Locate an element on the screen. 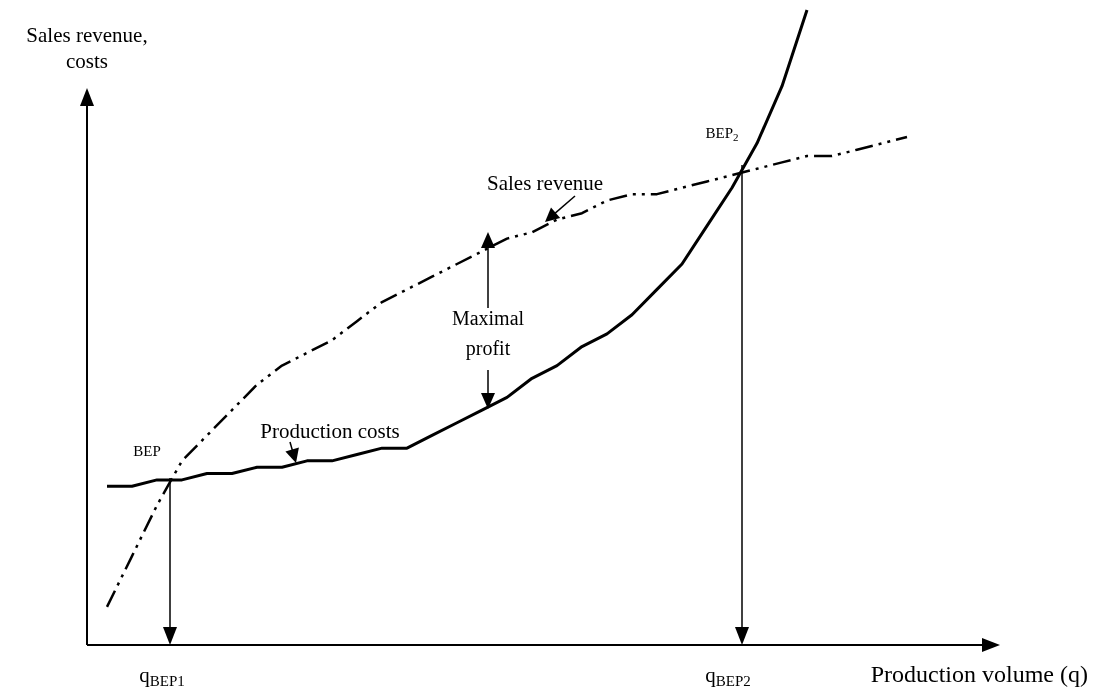 This screenshot has width=1096, height=690. series-label: Sales revenue is located at coordinates (545, 183).